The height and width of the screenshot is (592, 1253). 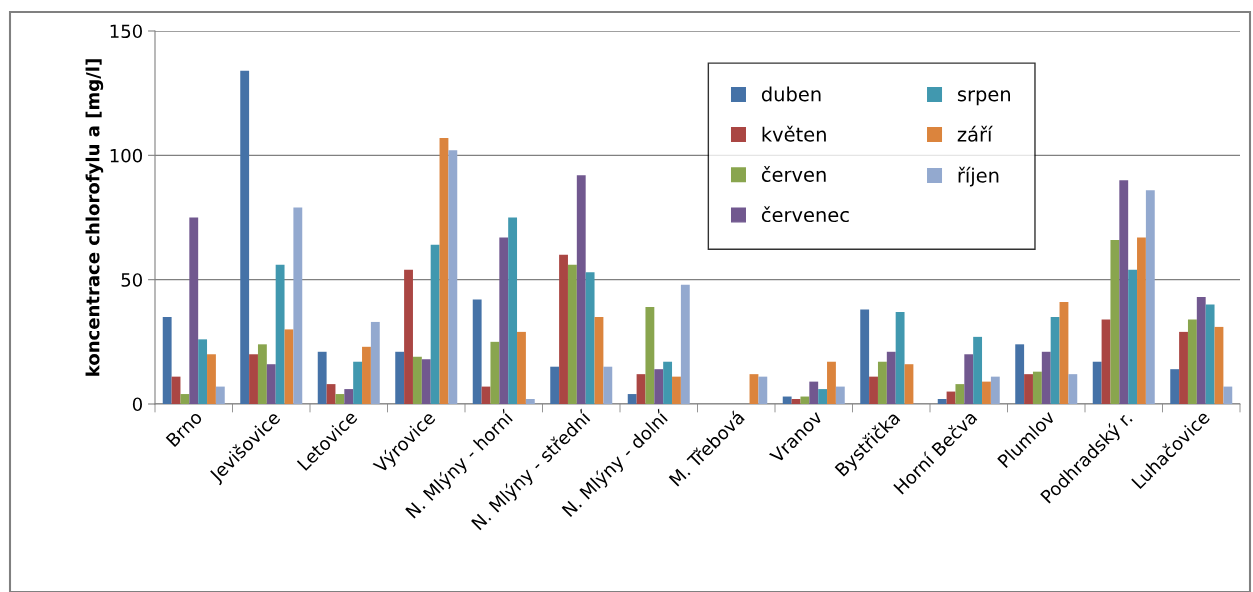 I want to click on legend-label: srpen, so click(x=983, y=98).